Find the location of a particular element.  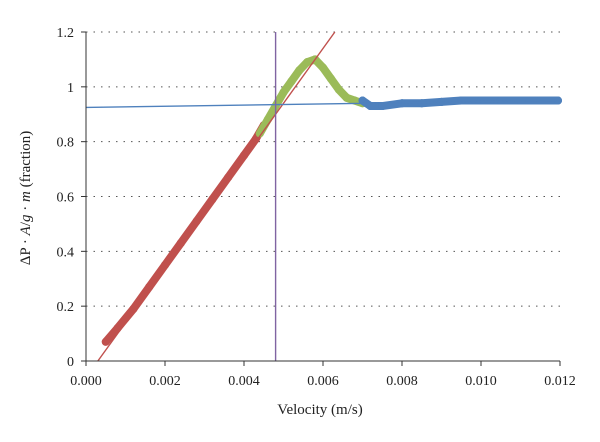

x-tick-label: 0.010 is located at coordinates (481, 381).